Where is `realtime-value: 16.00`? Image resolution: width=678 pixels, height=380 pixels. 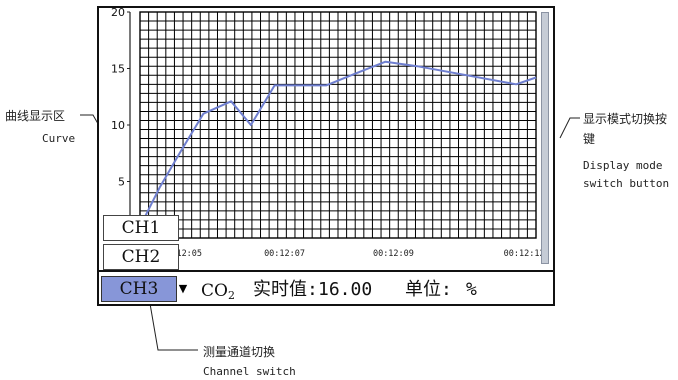
realtime-value: 16.00 is located at coordinates (345, 289).